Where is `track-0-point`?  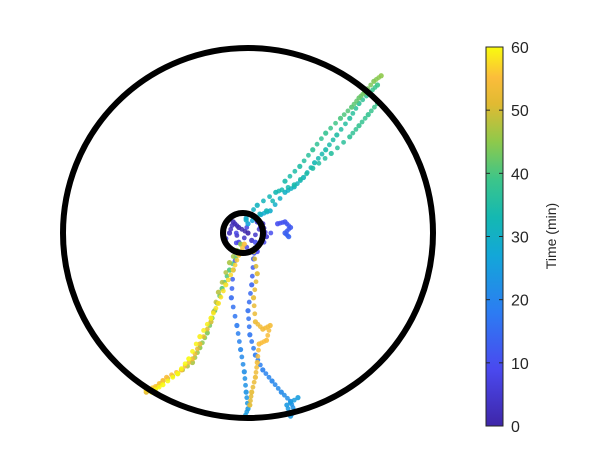 track-0-point is located at coordinates (232, 226).